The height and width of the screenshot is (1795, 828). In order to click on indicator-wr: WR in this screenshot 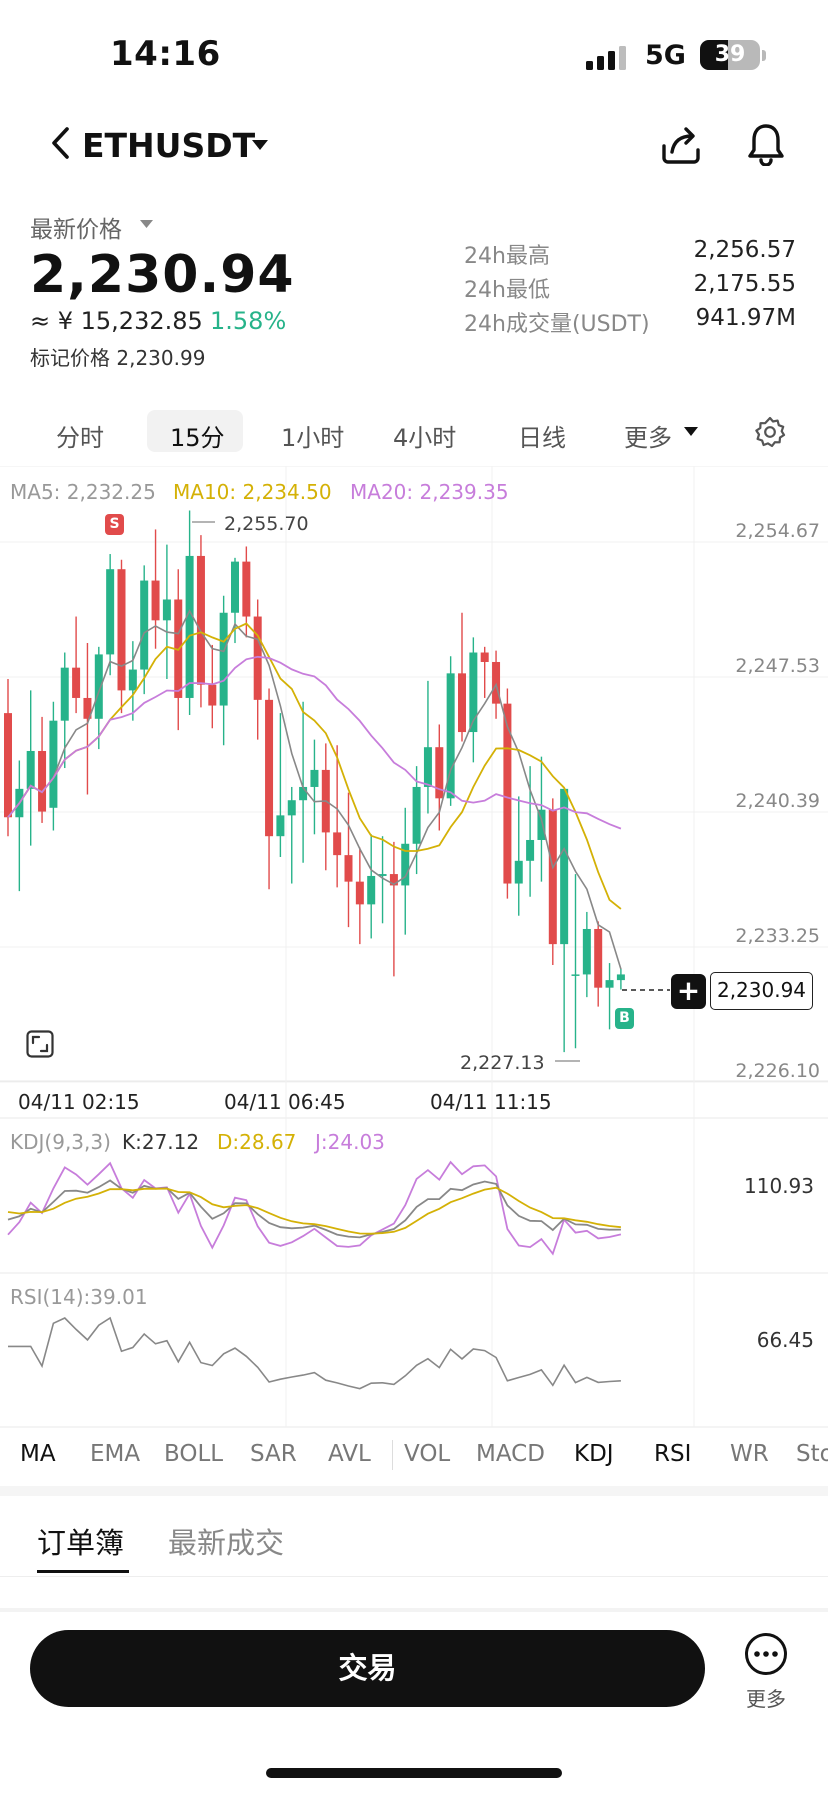, I will do `click(749, 1454)`.